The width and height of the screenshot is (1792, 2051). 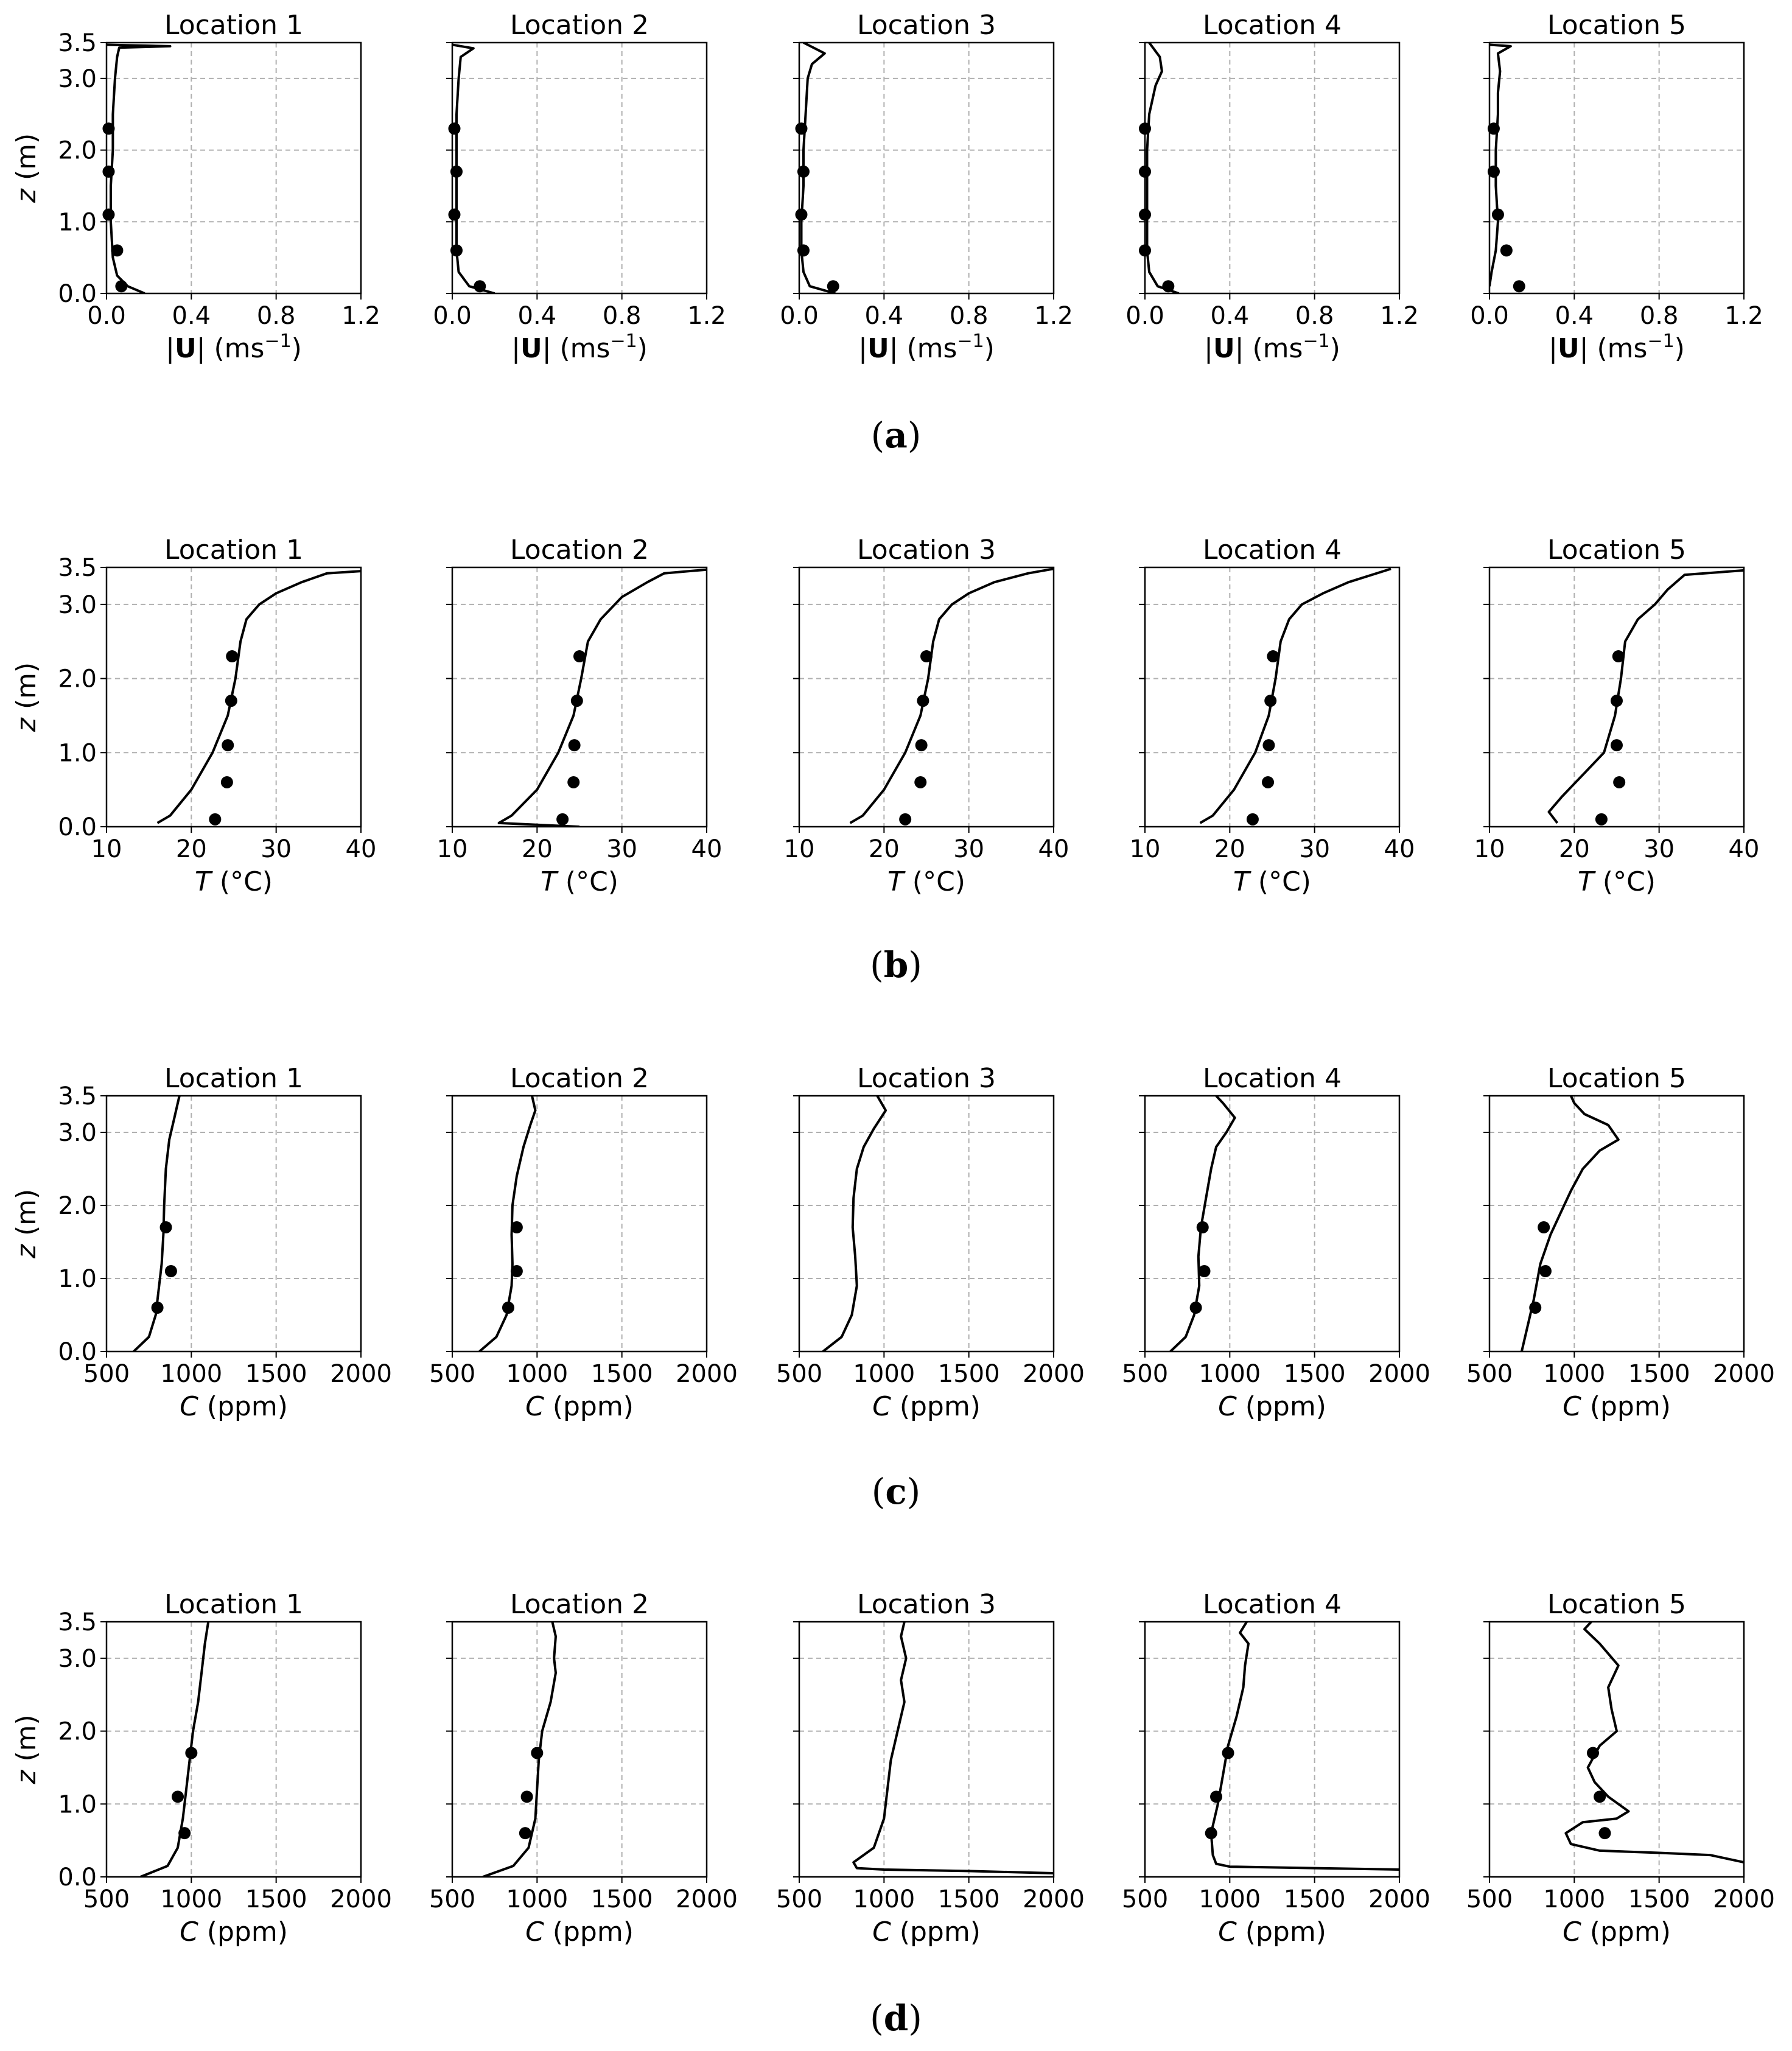 I want to click on row-c-loc2-xlabel: C (ppm), so click(x=579, y=1407).